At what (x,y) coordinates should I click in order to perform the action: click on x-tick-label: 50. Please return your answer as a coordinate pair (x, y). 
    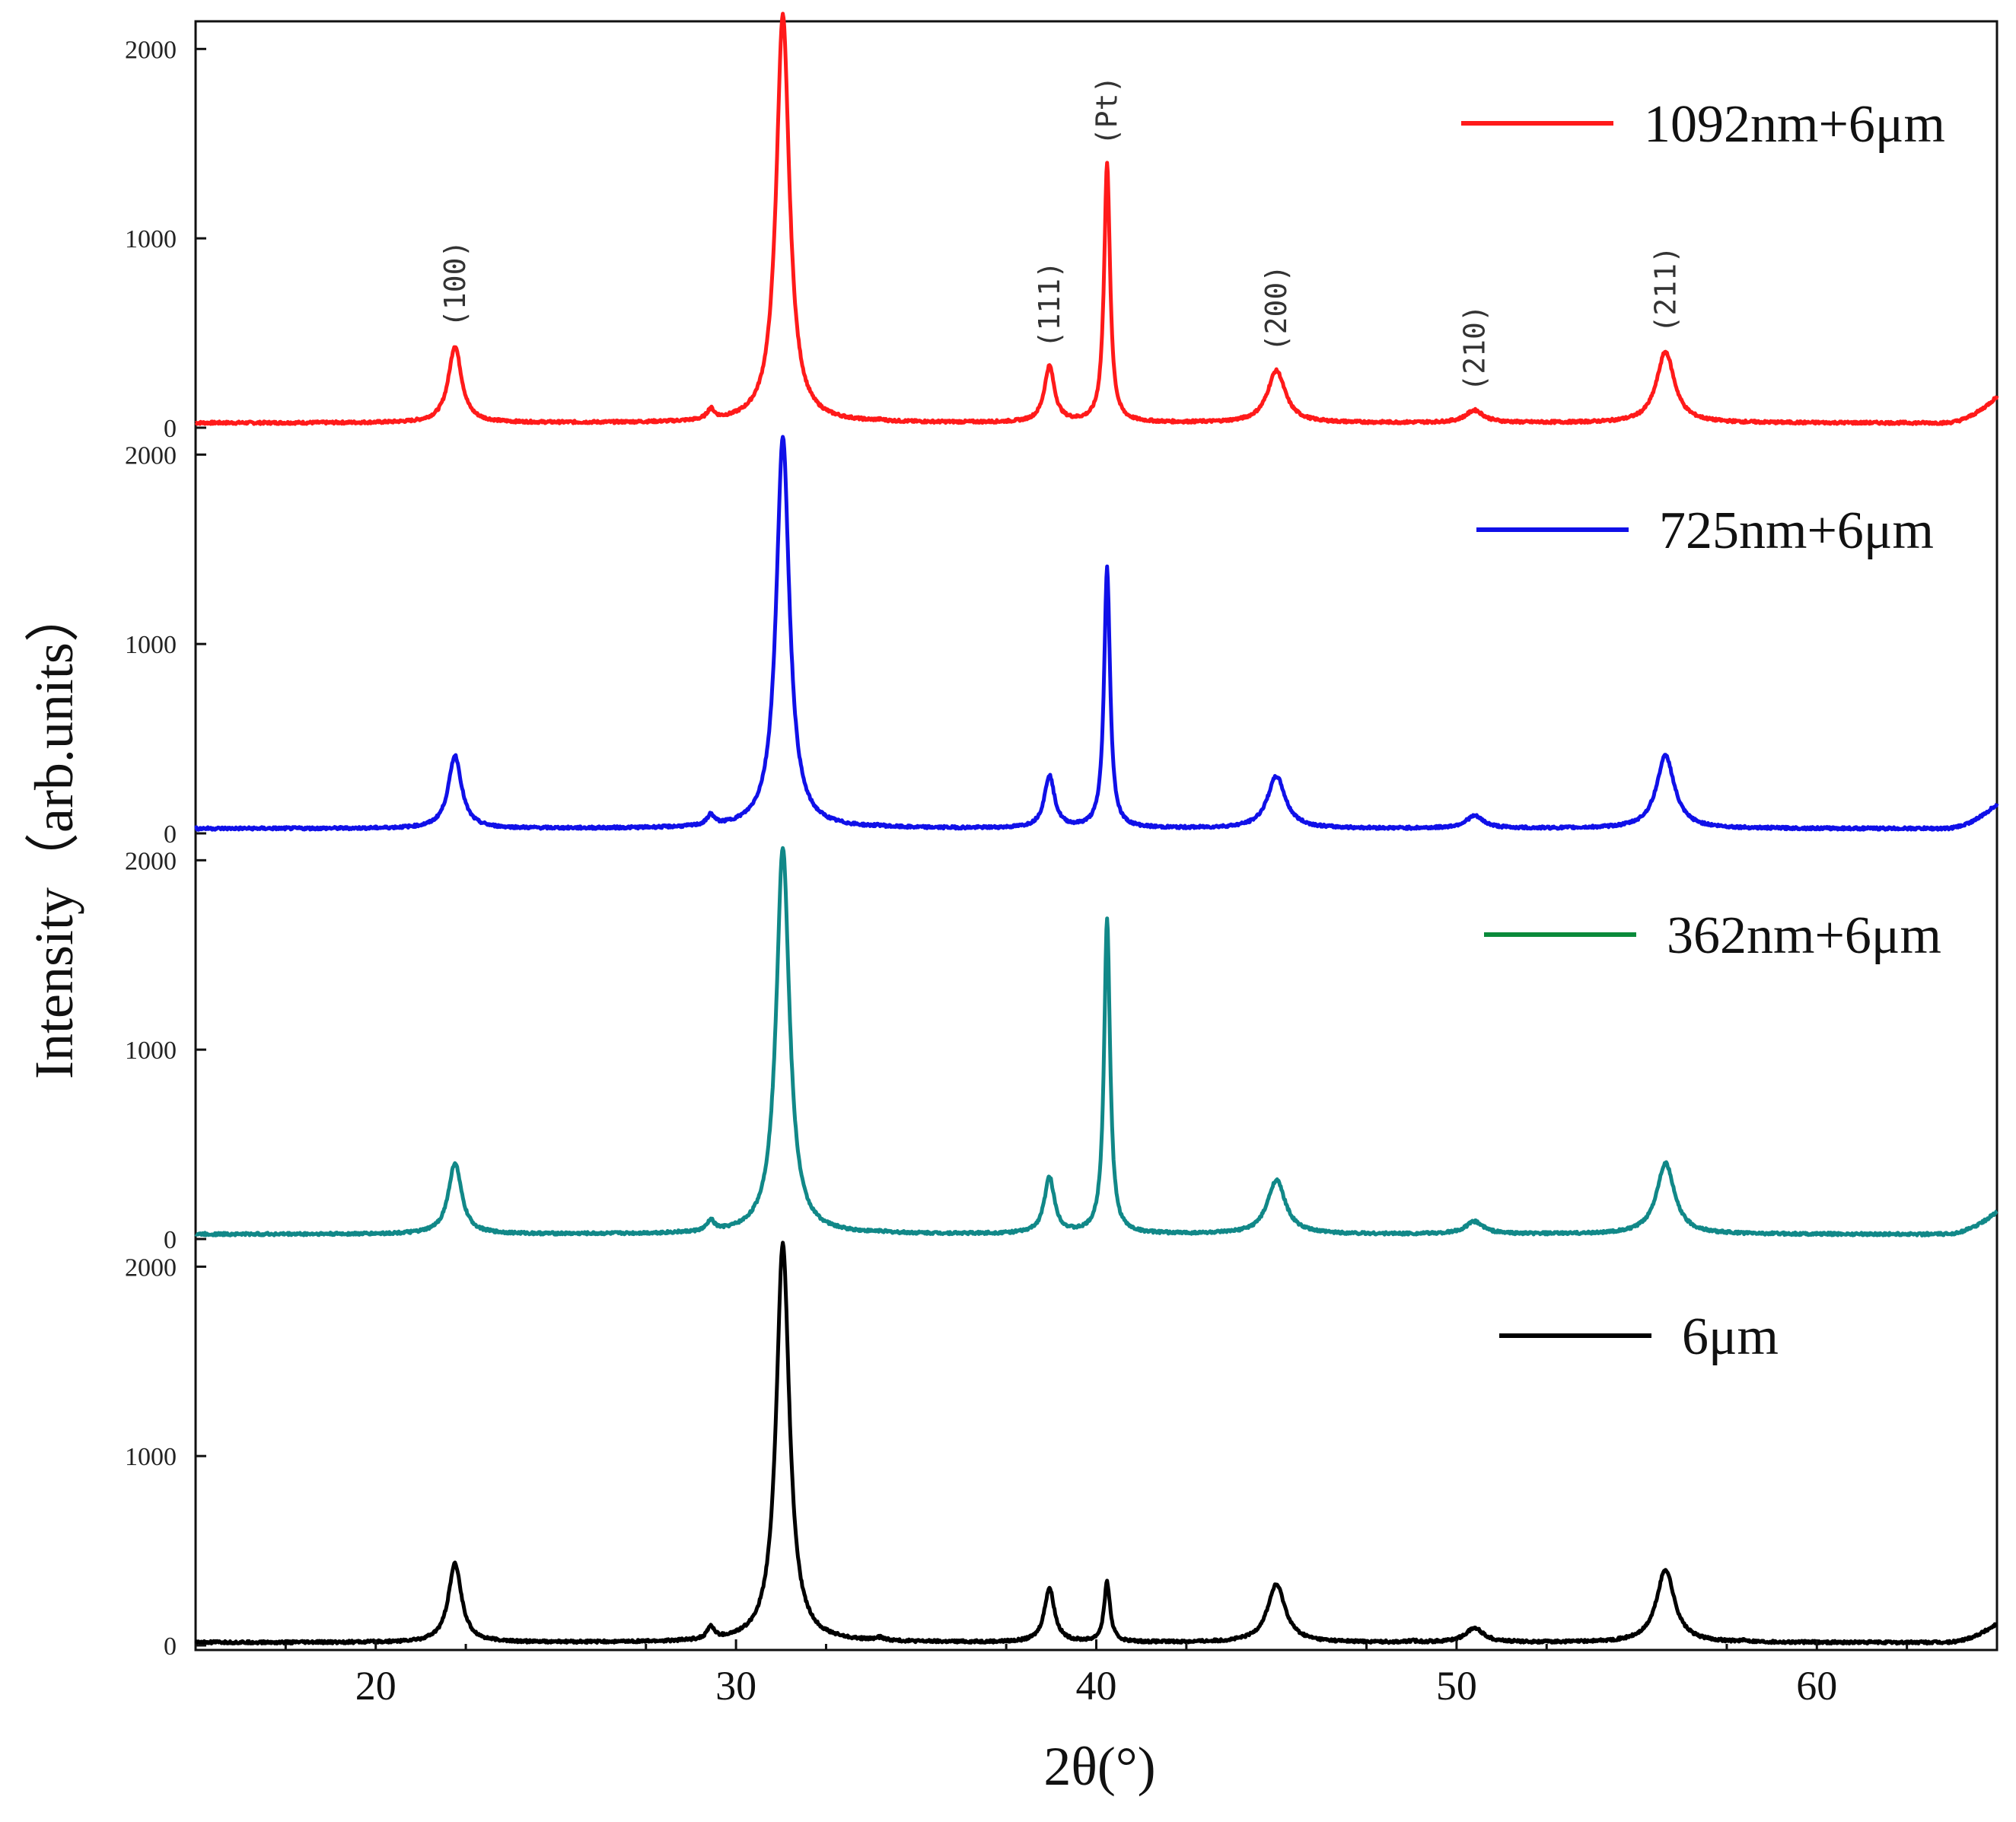
    Looking at the image, I should click on (1456, 1686).